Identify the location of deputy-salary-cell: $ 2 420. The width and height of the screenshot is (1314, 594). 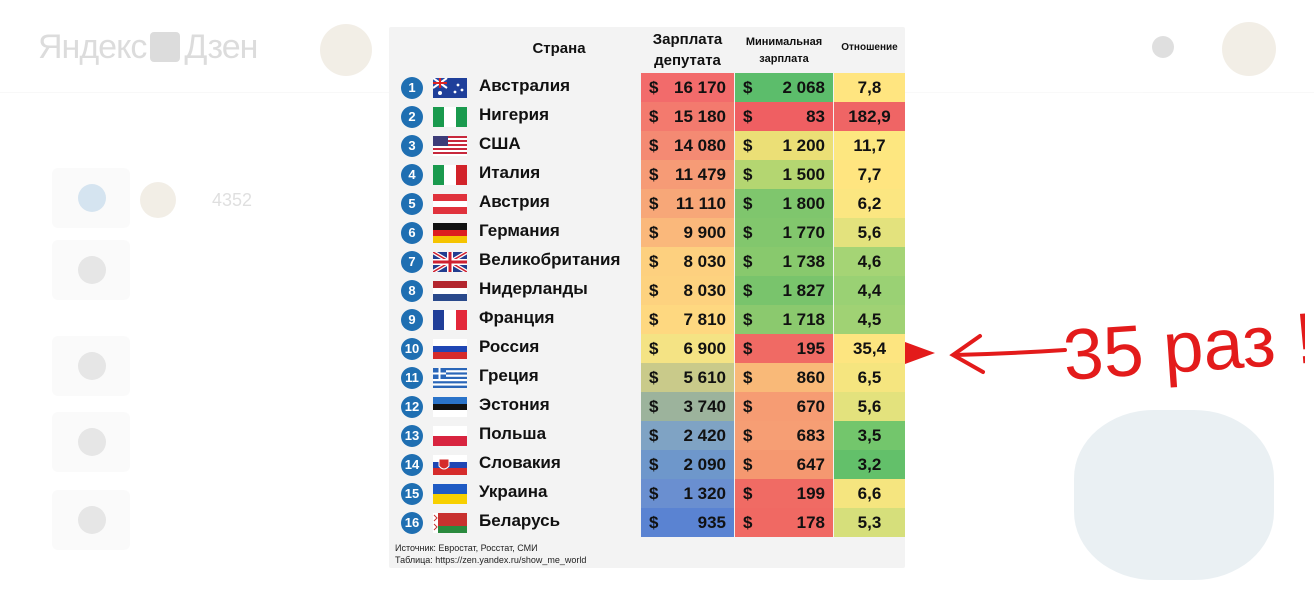
(687, 435).